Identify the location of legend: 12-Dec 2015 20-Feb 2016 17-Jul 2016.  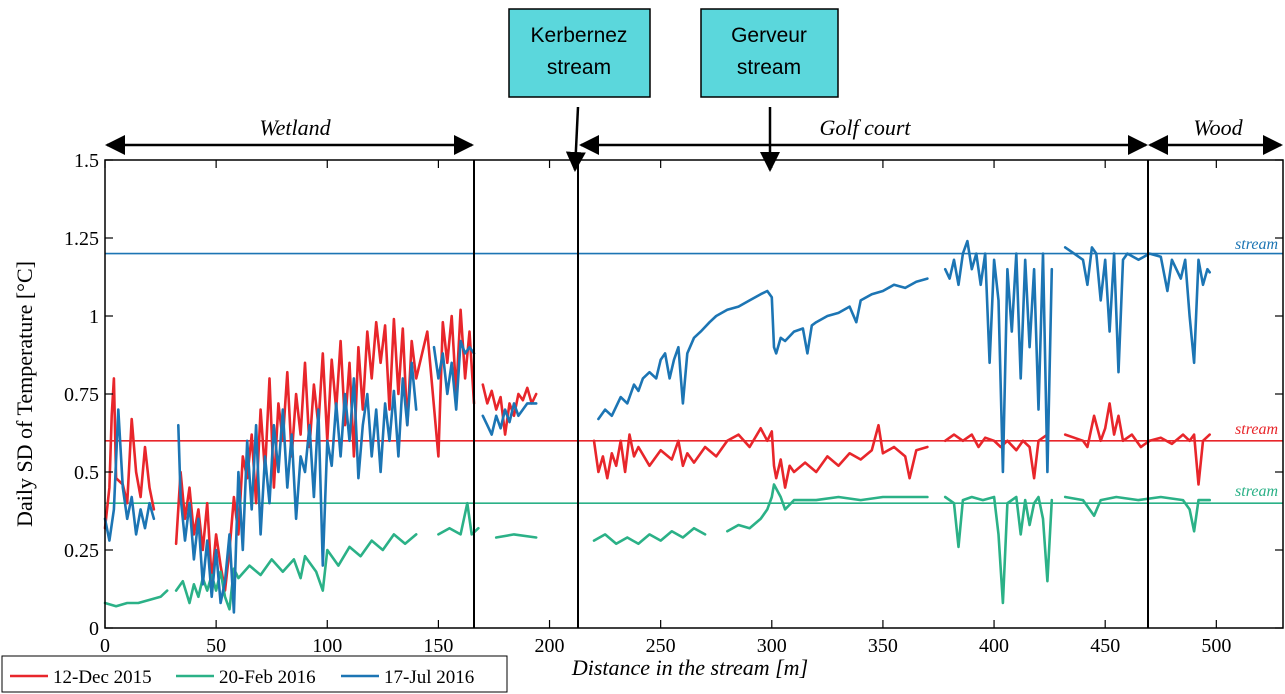
(254, 674).